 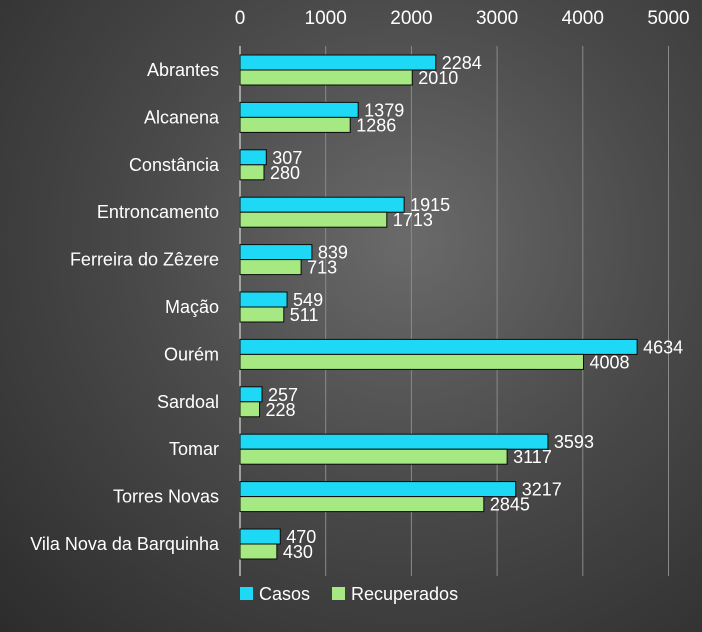 What do you see at coordinates (191, 354) in the screenshot?
I see `category-label: Ourém` at bounding box center [191, 354].